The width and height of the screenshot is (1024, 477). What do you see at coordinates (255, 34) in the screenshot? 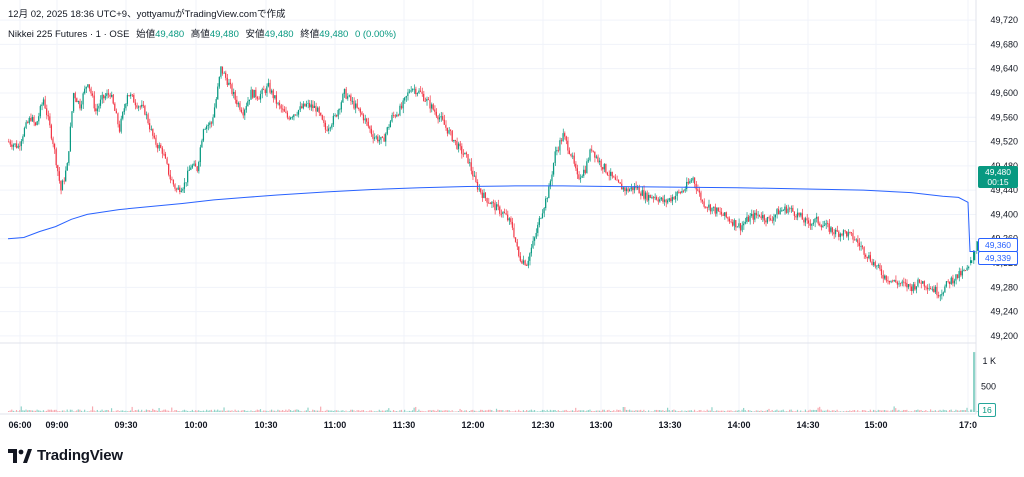
I see `low-label: 安値` at bounding box center [255, 34].